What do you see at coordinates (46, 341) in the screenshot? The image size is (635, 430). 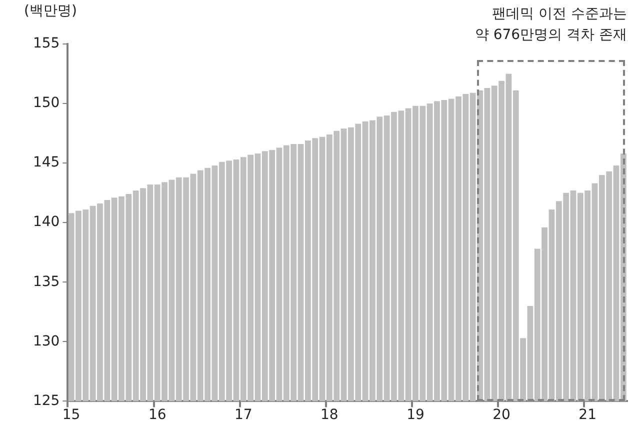 I see `y-tick-label: 130` at bounding box center [46, 341].